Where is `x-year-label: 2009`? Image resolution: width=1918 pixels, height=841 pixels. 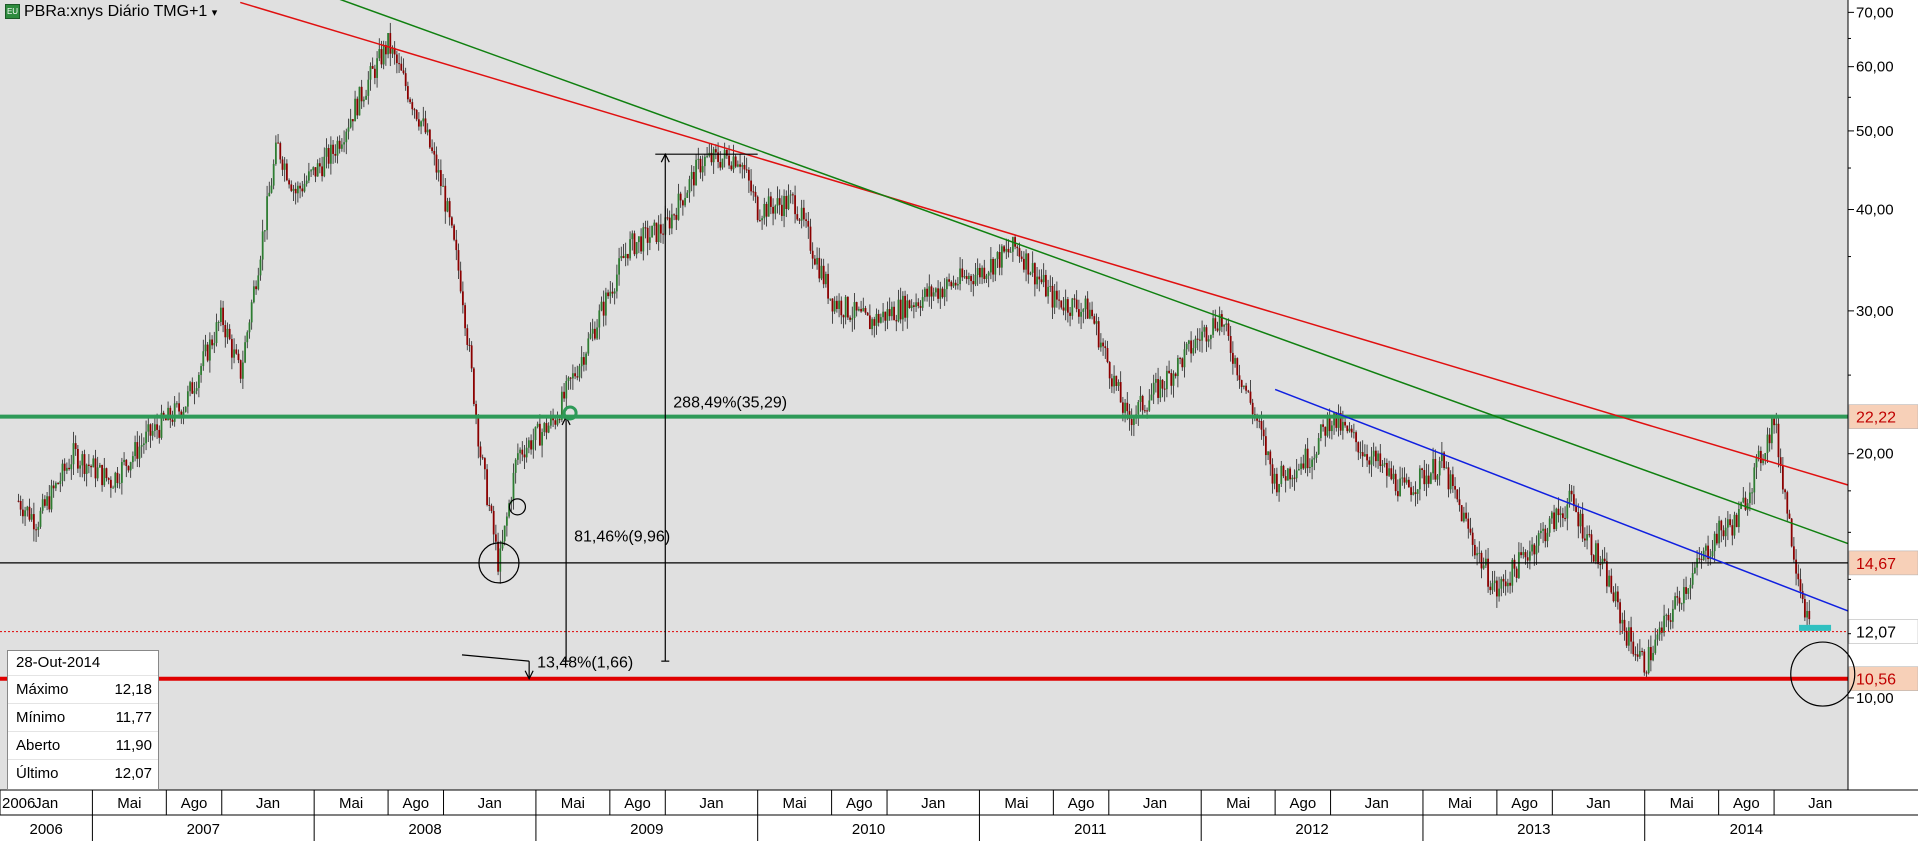 x-year-label: 2009 is located at coordinates (646, 829).